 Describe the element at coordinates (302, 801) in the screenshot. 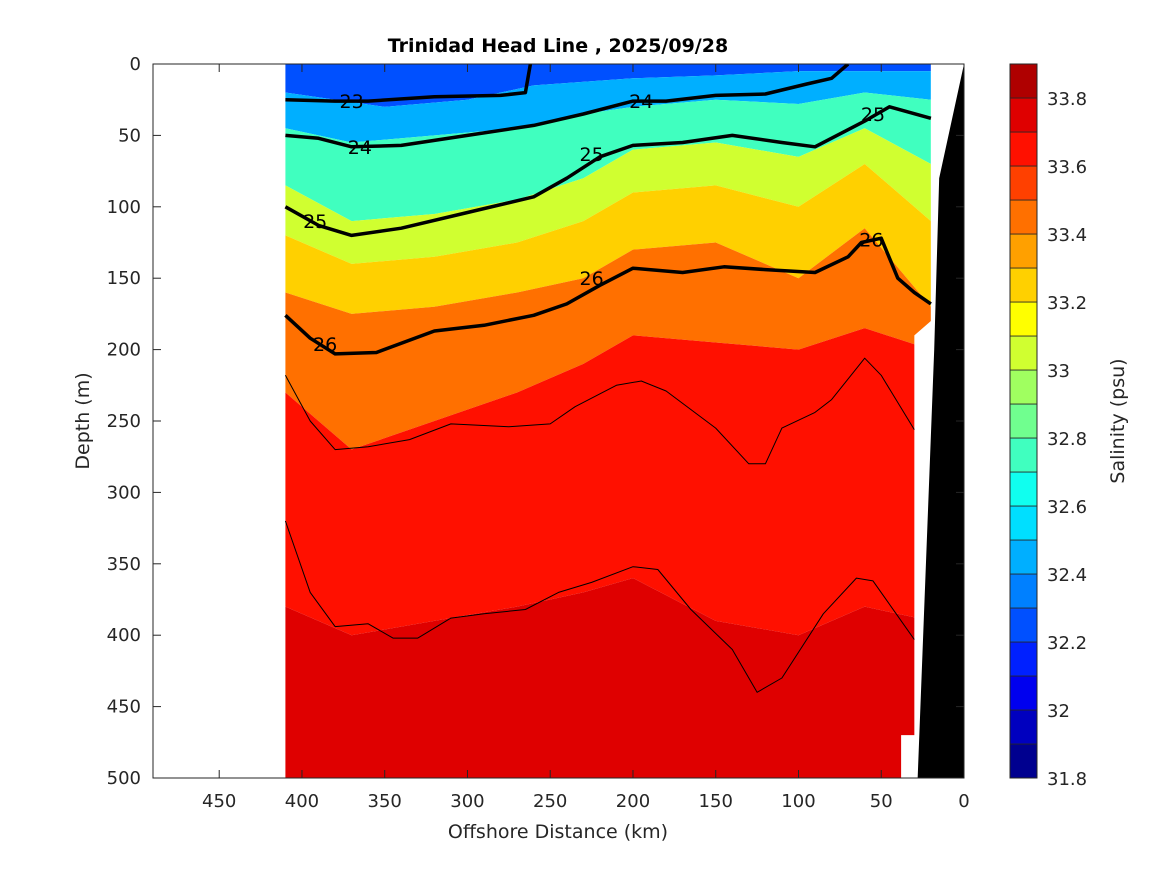

I see `x-tick-label: 400` at that location.